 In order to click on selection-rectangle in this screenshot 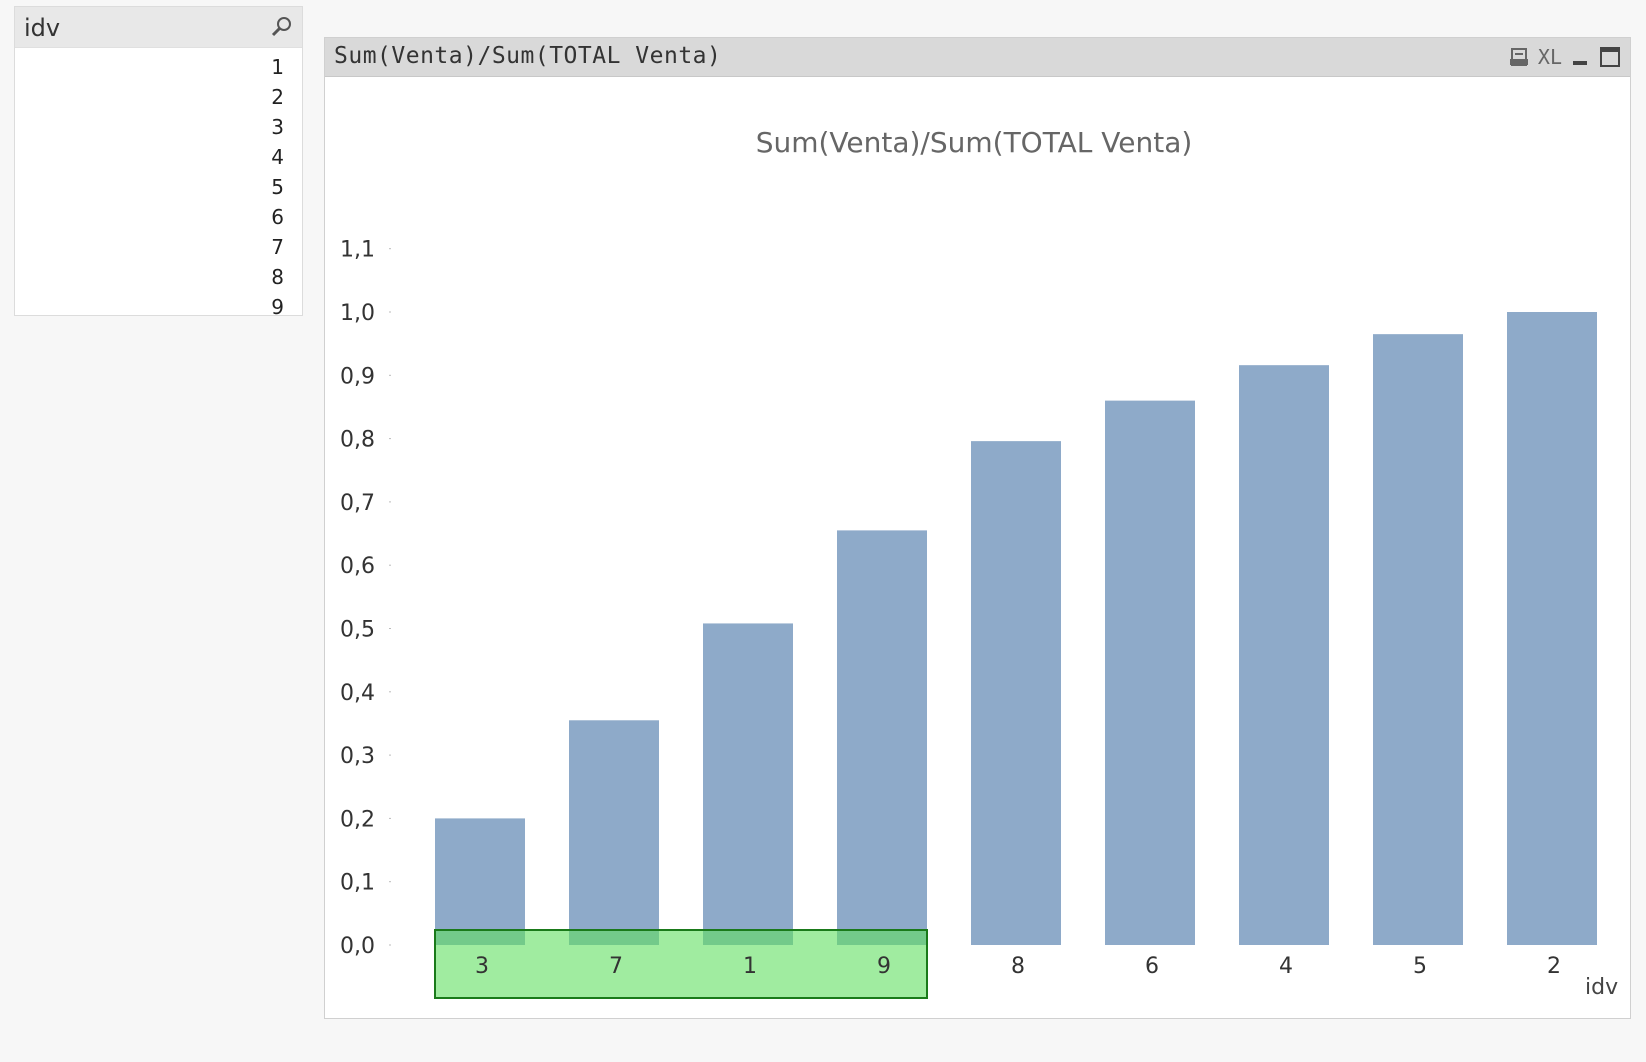, I will do `click(681, 964)`.